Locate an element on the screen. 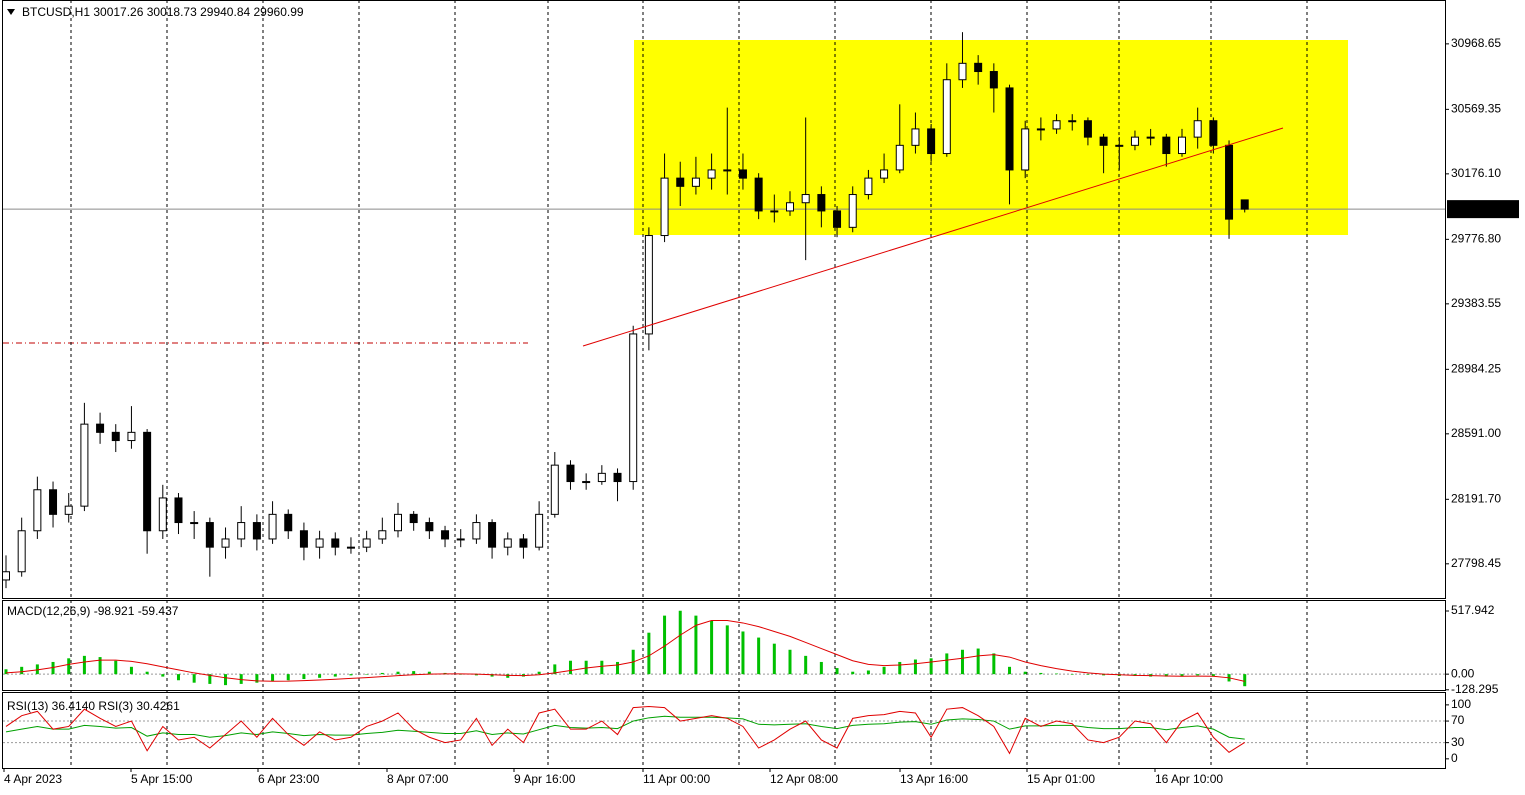  y-tick-label: 70 is located at coordinates (1458, 720).